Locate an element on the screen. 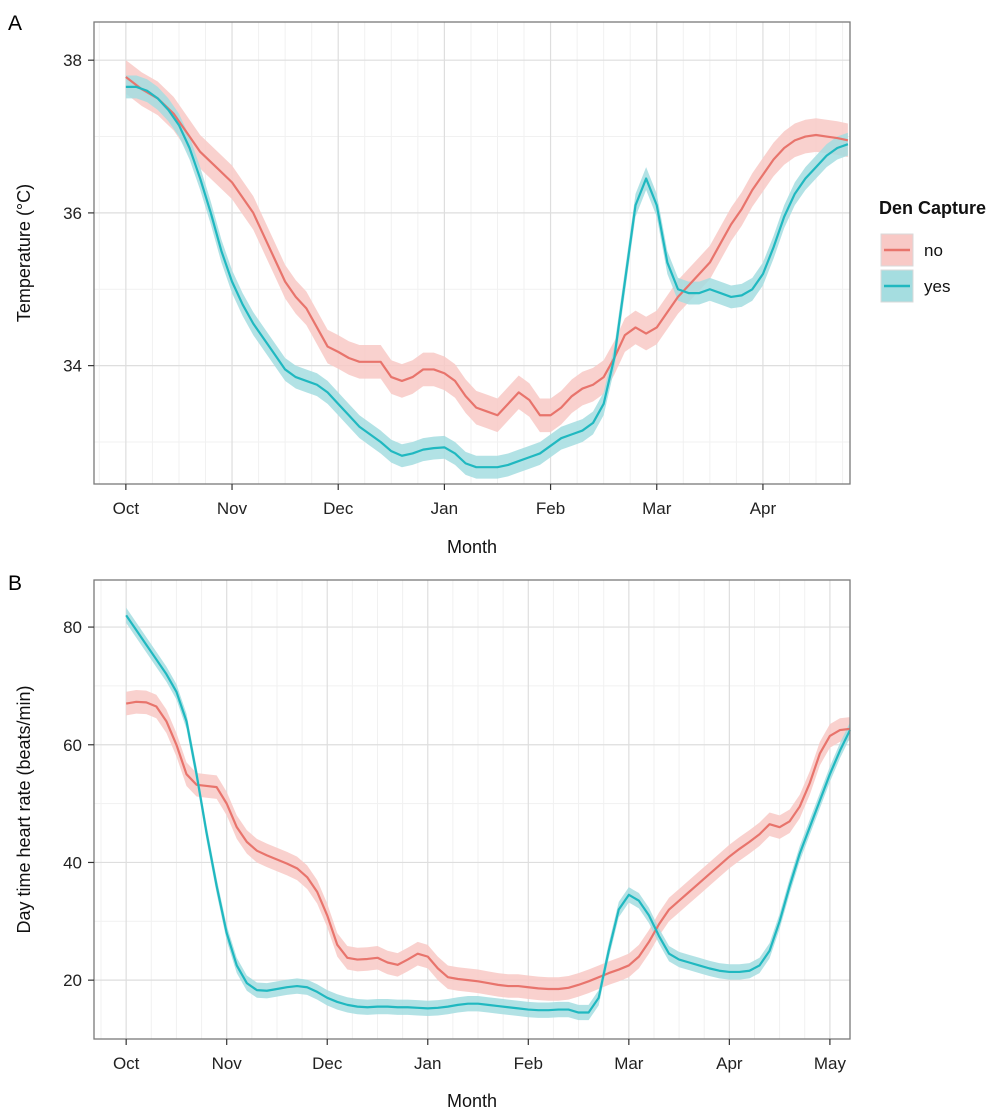 Image resolution: width=1008 pixels, height=1114 pixels. y-tick-label: 80 is located at coordinates (72, 627).